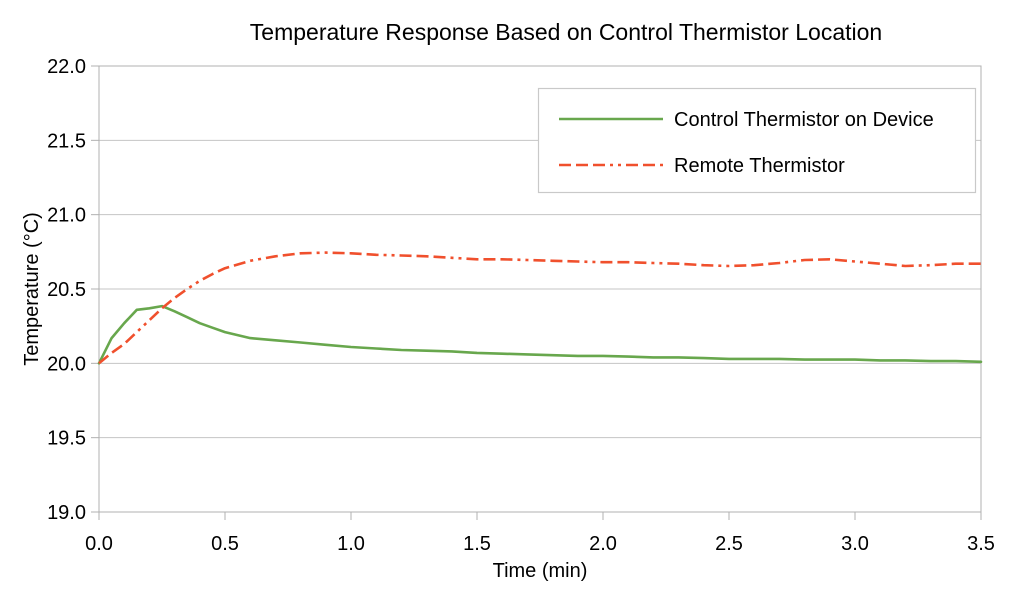 The image size is (1024, 595). I want to click on x-tick-label: 0.5, so click(225, 544).